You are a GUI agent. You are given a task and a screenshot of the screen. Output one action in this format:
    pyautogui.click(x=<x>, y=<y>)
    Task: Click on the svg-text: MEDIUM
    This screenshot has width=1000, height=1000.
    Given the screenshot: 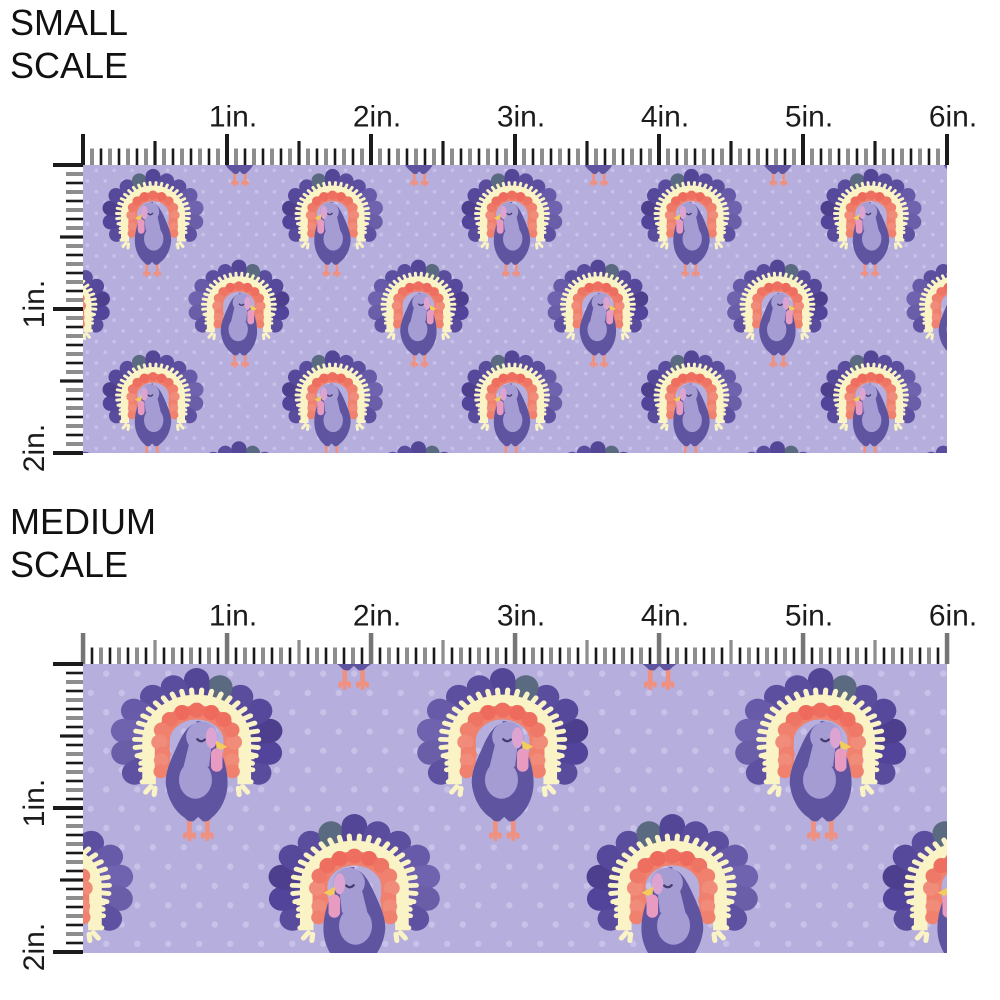 What is the action you would take?
    pyautogui.click(x=83, y=521)
    